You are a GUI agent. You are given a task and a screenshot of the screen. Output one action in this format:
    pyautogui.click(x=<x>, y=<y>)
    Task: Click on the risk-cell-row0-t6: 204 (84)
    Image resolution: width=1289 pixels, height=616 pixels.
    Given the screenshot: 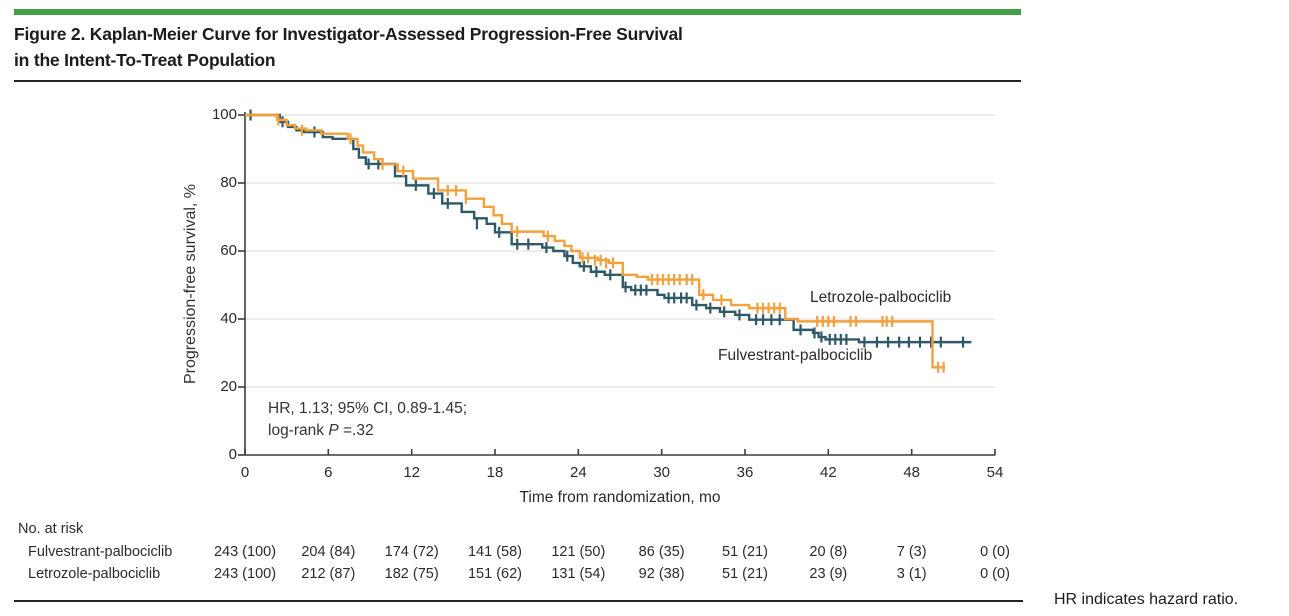 What is the action you would take?
    pyautogui.click(x=328, y=552)
    